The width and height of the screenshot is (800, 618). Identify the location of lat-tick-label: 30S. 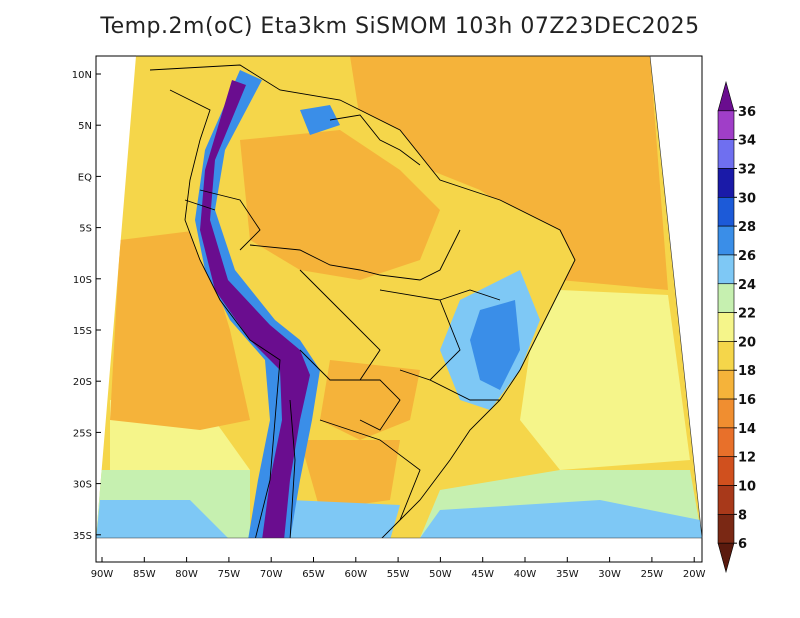
(82, 485).